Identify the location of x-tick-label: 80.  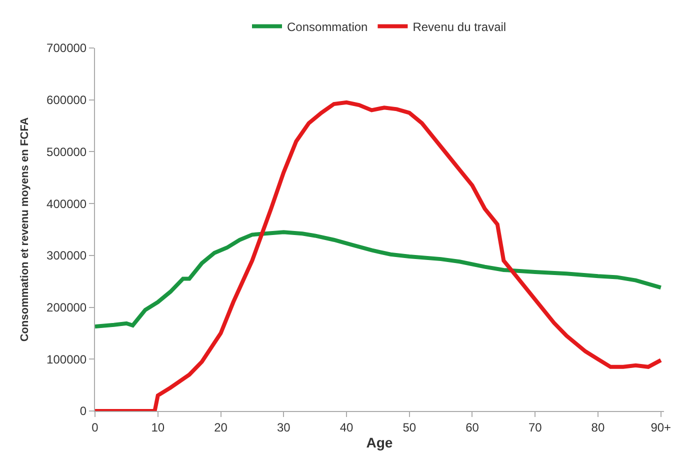
(598, 427).